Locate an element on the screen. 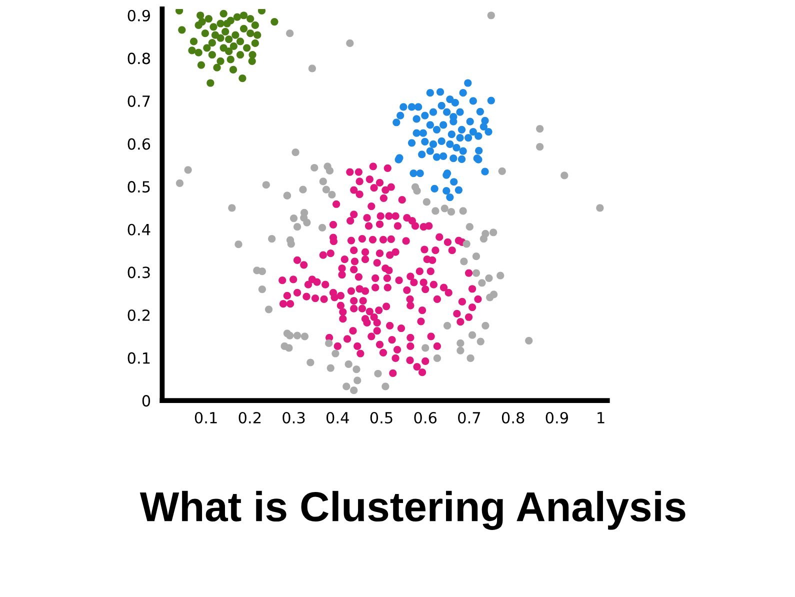  text: What is Clustering Analysis is located at coordinates (413, 510).